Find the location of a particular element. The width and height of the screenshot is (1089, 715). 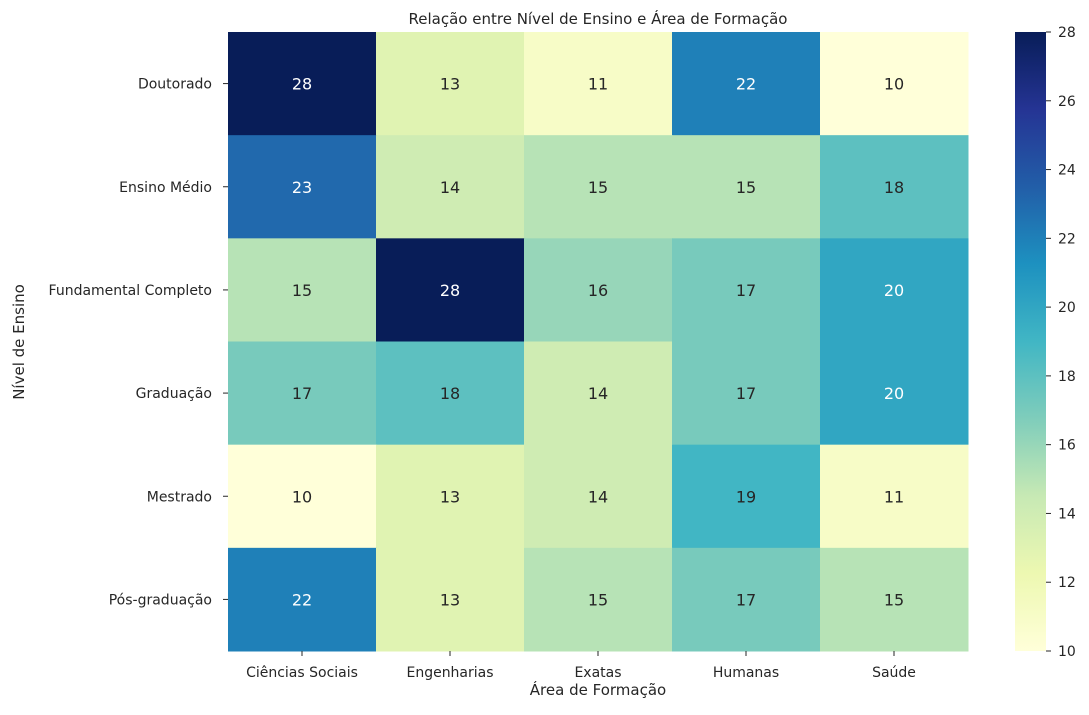

y-tick-label: Graduação is located at coordinates (174, 394).